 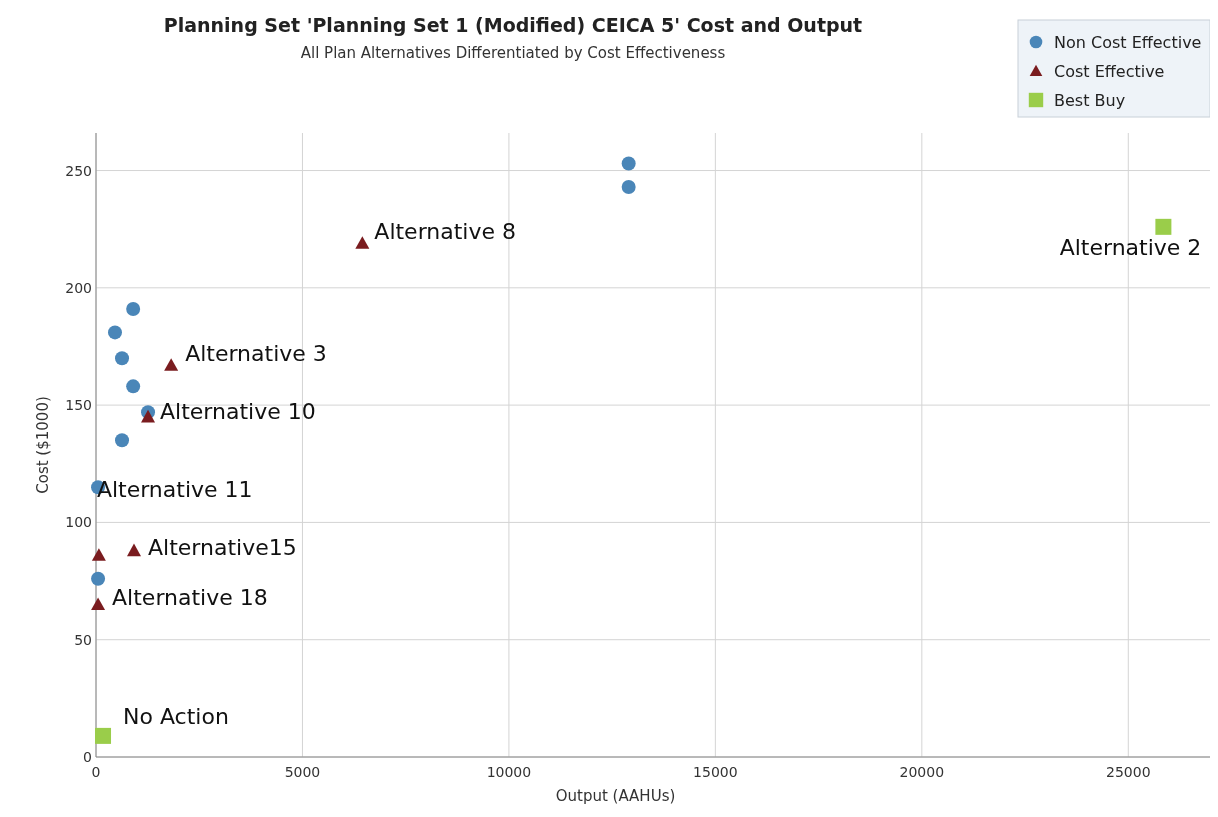 I want to click on y-tick-label: 150, so click(x=78, y=405).